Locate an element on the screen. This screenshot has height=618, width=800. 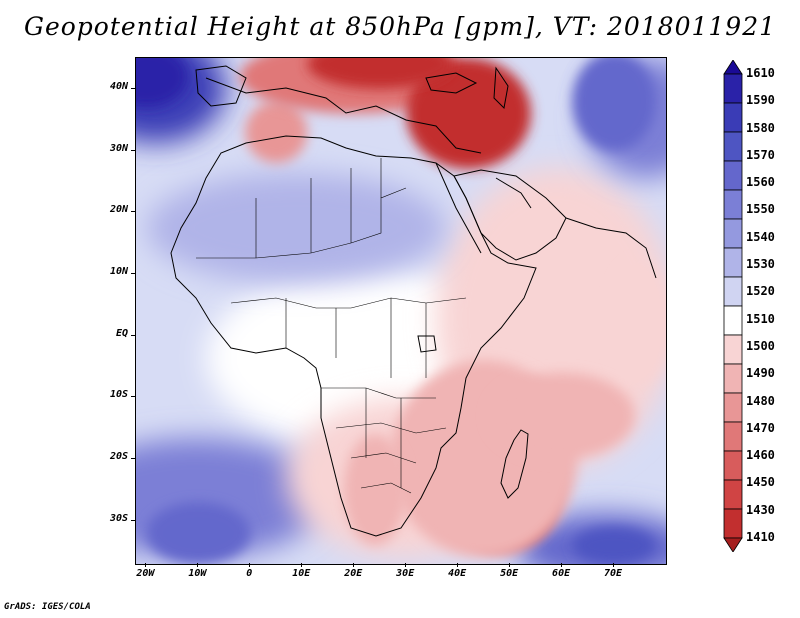
lat-label: 10S is located at coordinates (118, 395).